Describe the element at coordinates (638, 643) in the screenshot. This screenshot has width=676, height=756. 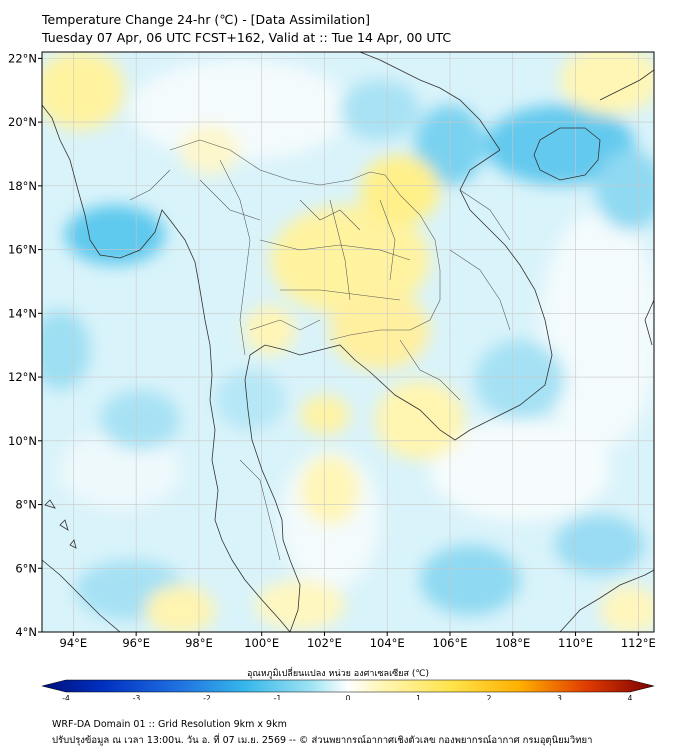
I see `x-tick-label: 112°E` at that location.